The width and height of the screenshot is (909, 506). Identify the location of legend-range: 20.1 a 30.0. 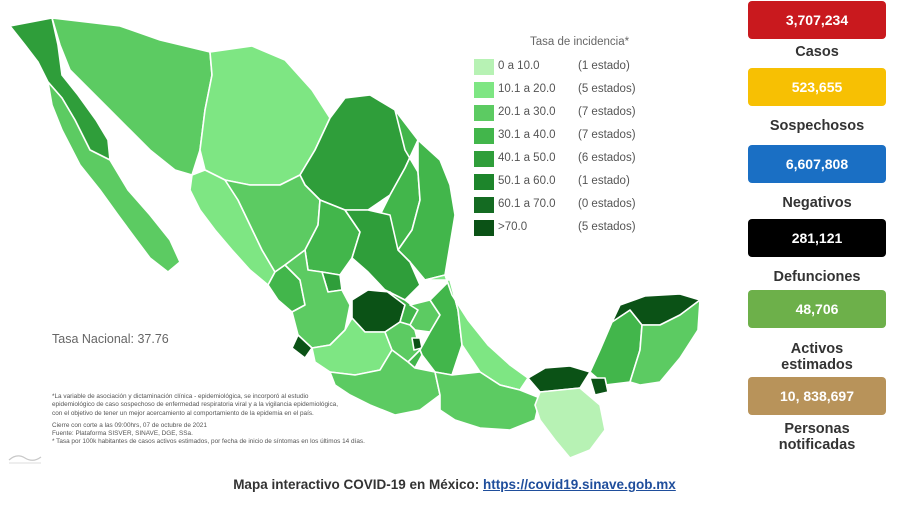
(527, 112).